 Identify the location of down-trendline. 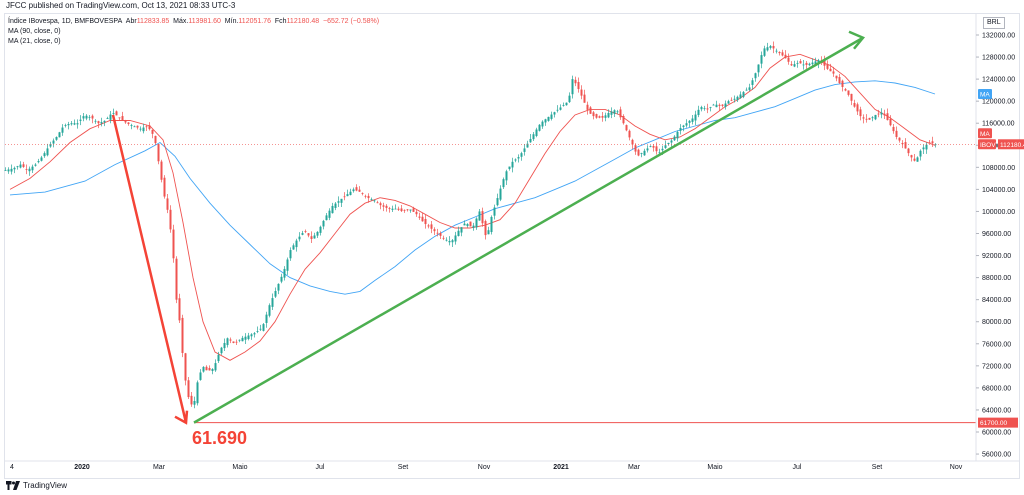
(149, 268).